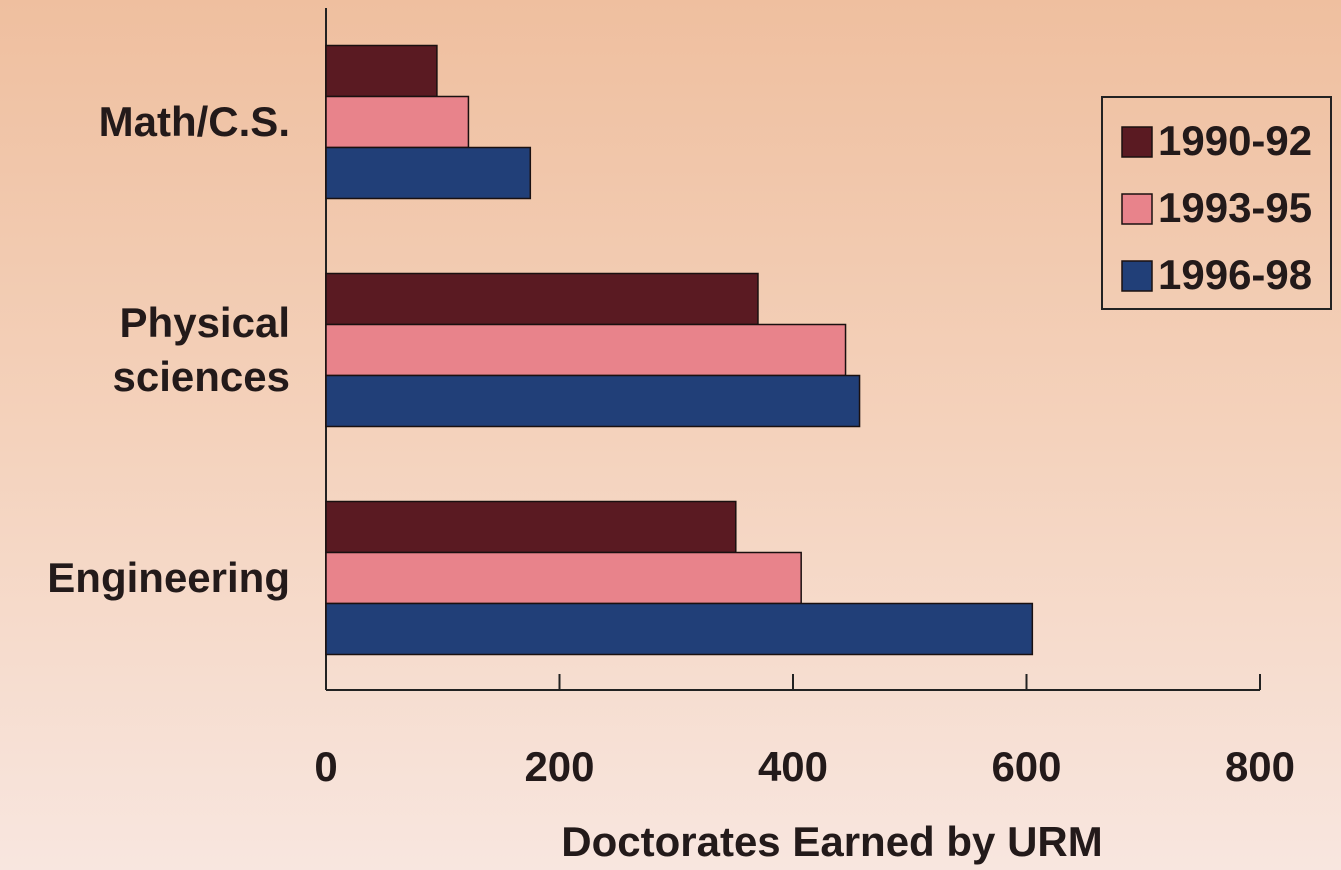 The height and width of the screenshot is (870, 1341). Describe the element at coordinates (201, 349) in the screenshot. I see `category-label: Physical sciences` at that location.